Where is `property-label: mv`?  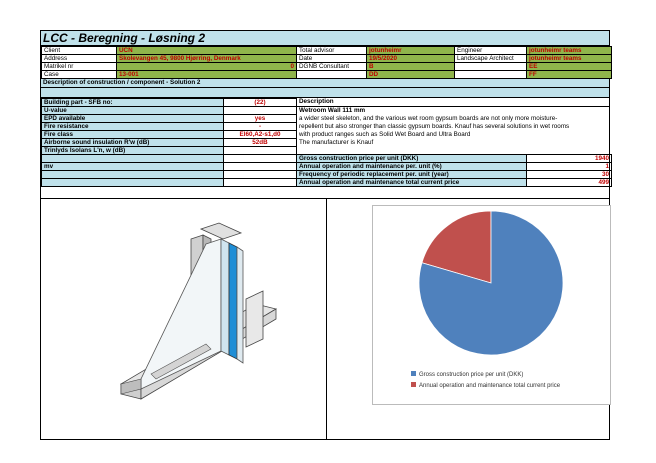
property-label: mv is located at coordinates (132, 166).